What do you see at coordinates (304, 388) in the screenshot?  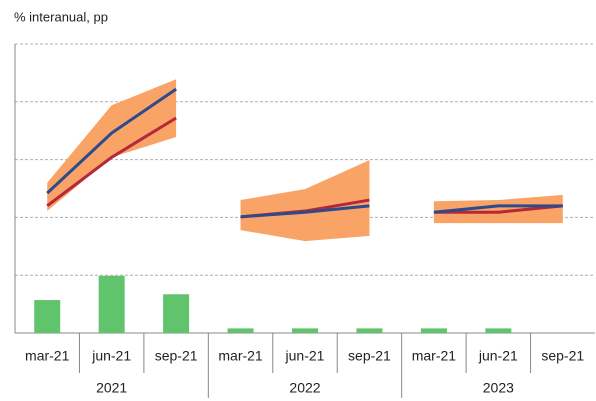 I see `group-label: 2022` at bounding box center [304, 388].